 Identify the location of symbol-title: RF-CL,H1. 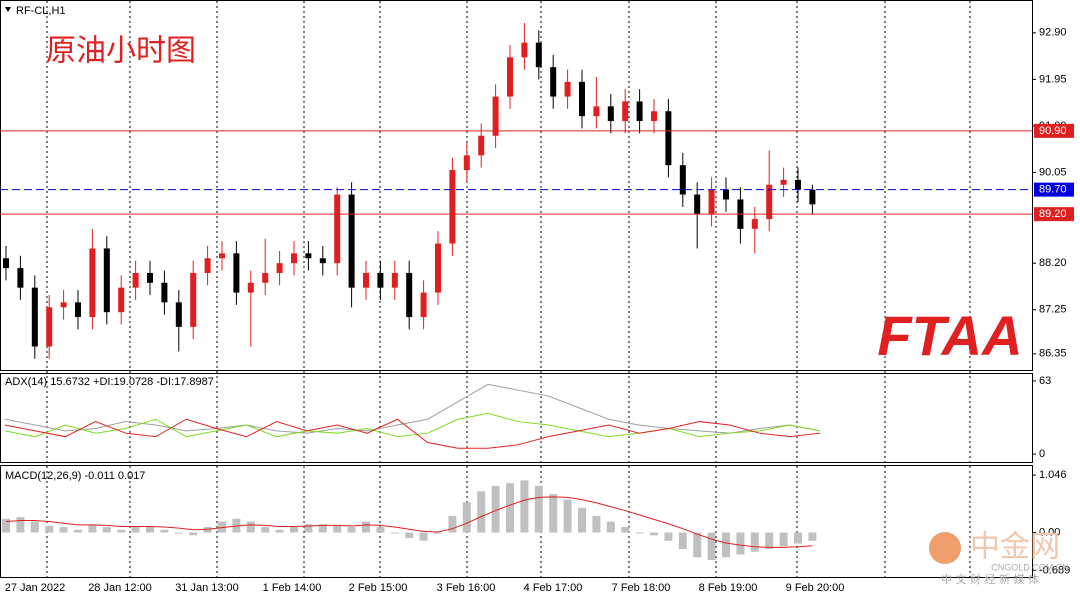
(41, 11).